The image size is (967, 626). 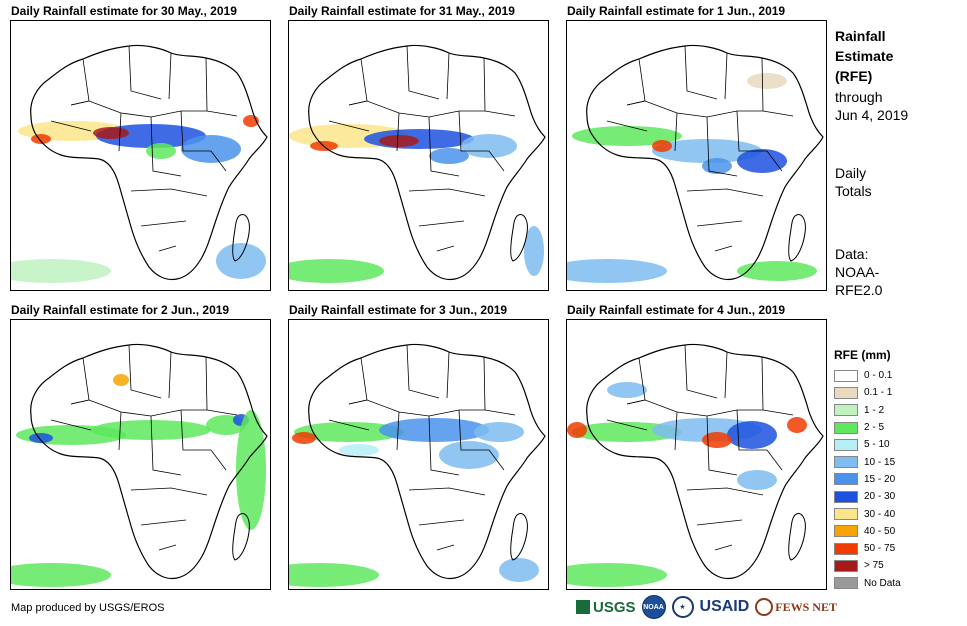 I want to click on legend-item: 0 - 0.1, so click(x=867, y=375).